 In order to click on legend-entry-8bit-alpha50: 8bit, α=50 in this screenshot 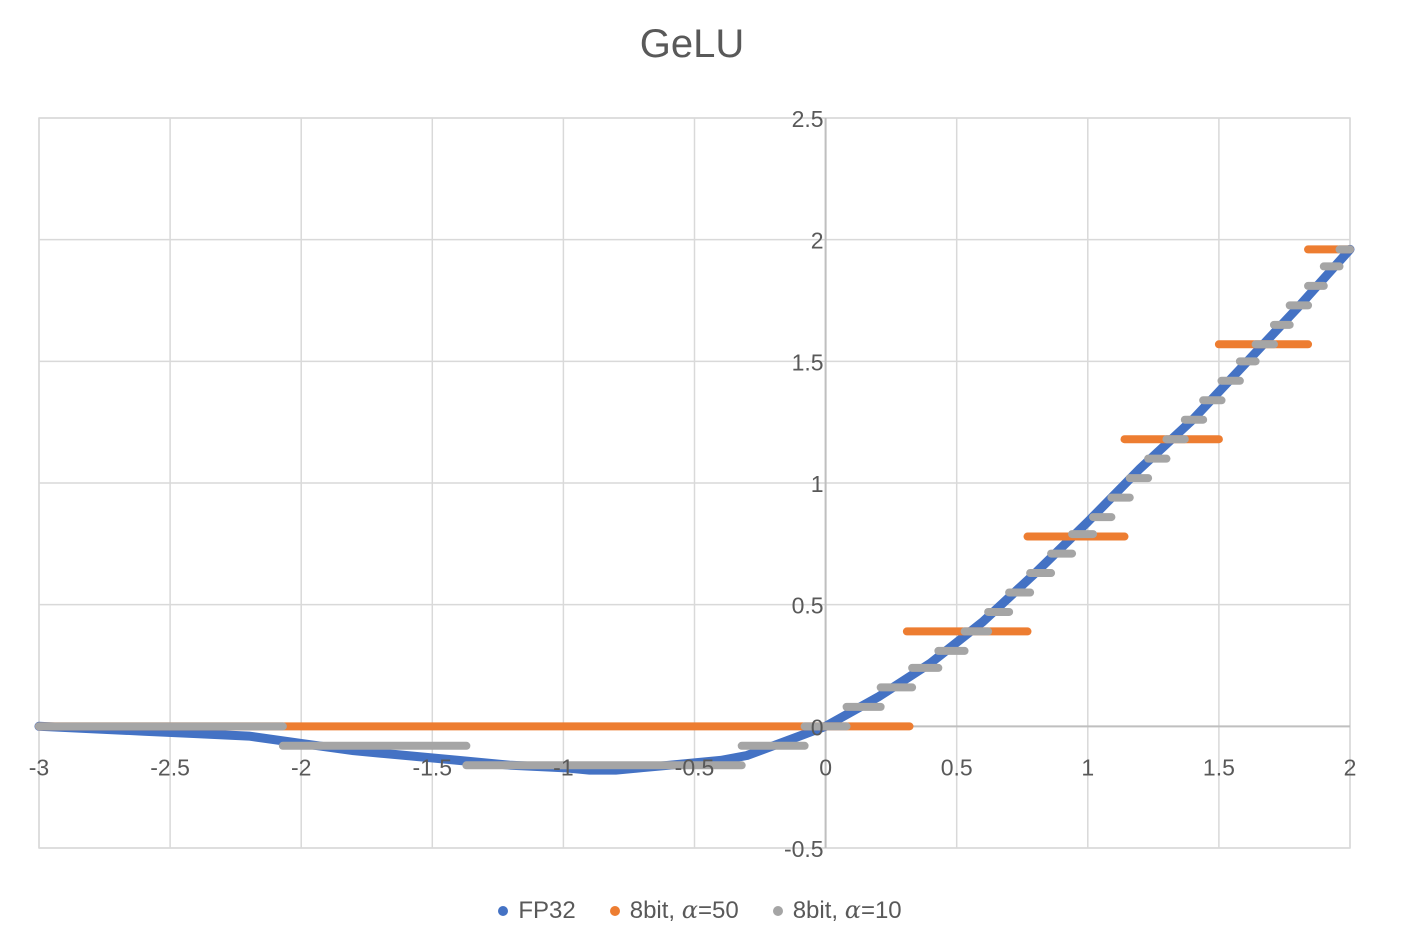, I will do `click(674, 910)`.